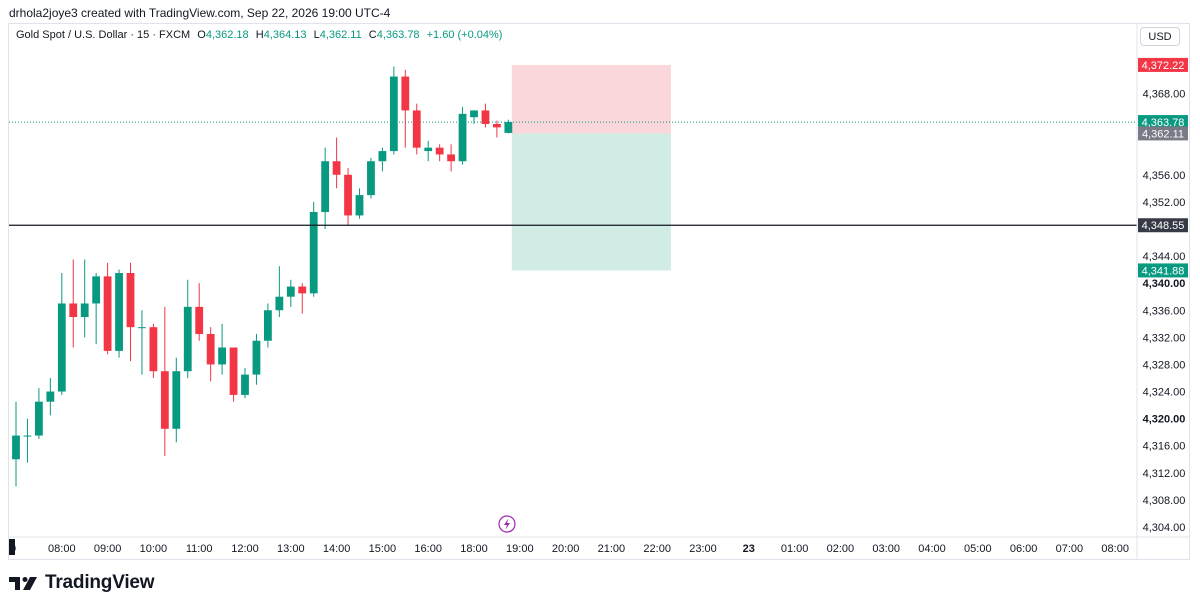 The image size is (1200, 609). I want to click on y-tick-label: 4,352.00, so click(1164, 203).